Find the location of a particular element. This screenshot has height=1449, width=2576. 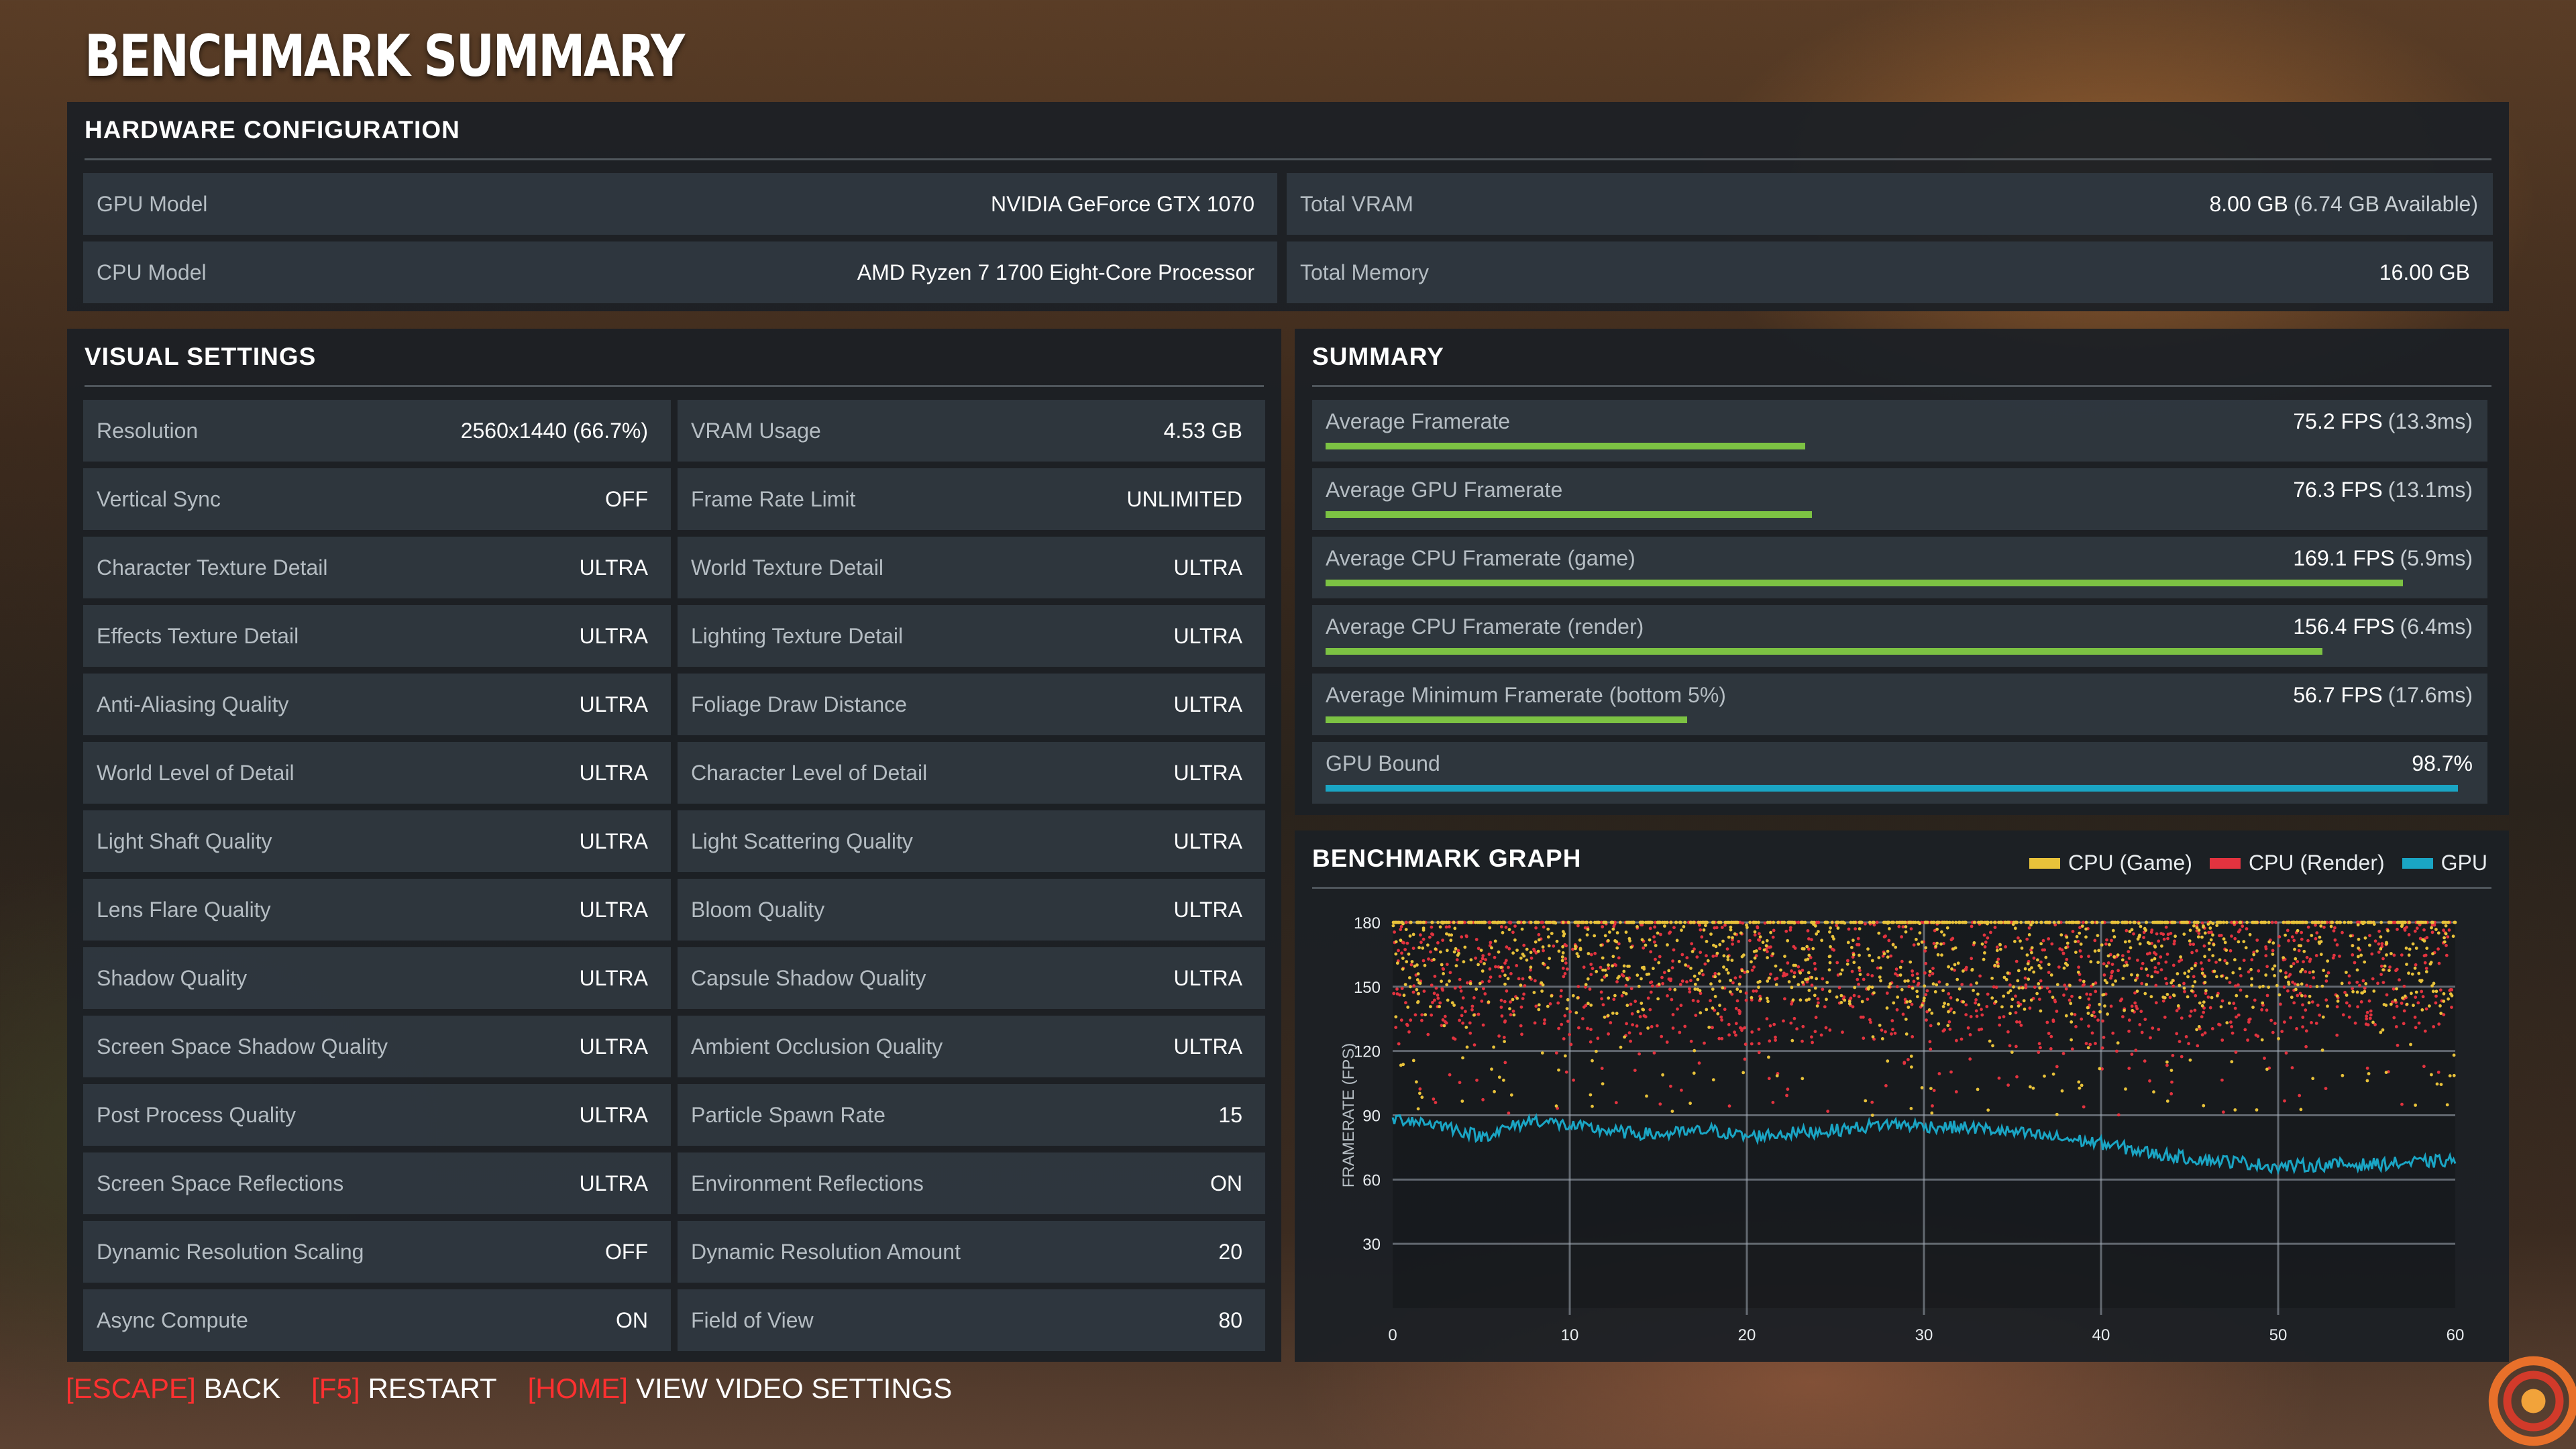

setting-label: Shadow Quality is located at coordinates (172, 977).